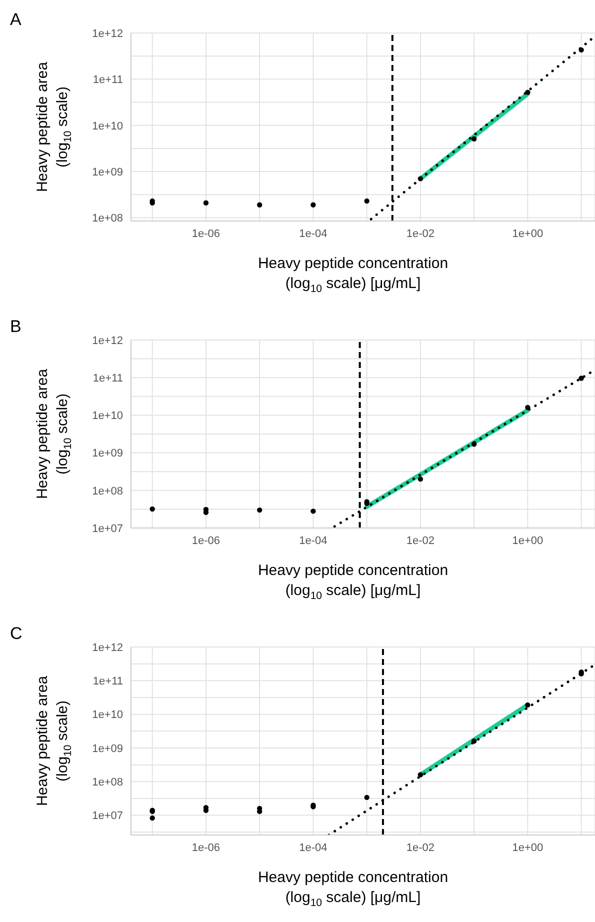 Image resolution: width=595 pixels, height=922 pixels. What do you see at coordinates (16, 327) in the screenshot?
I see `chart-title: B` at bounding box center [16, 327].